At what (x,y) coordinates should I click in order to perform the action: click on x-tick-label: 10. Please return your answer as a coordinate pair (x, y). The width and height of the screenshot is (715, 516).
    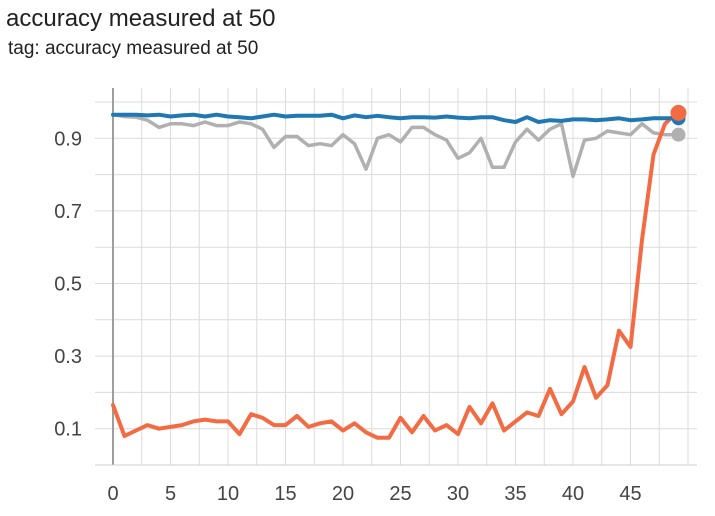
    Looking at the image, I should click on (228, 494).